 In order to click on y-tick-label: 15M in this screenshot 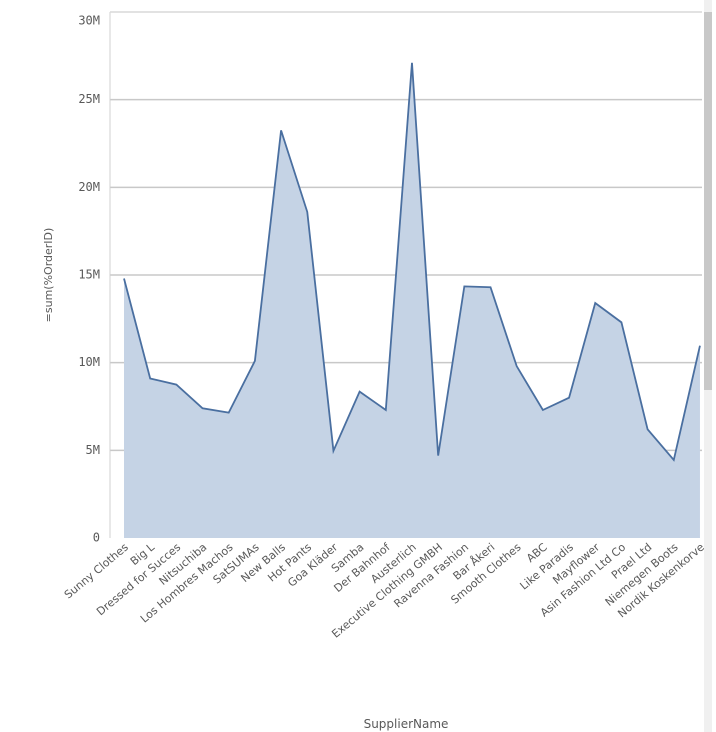, I will do `click(89, 275)`.